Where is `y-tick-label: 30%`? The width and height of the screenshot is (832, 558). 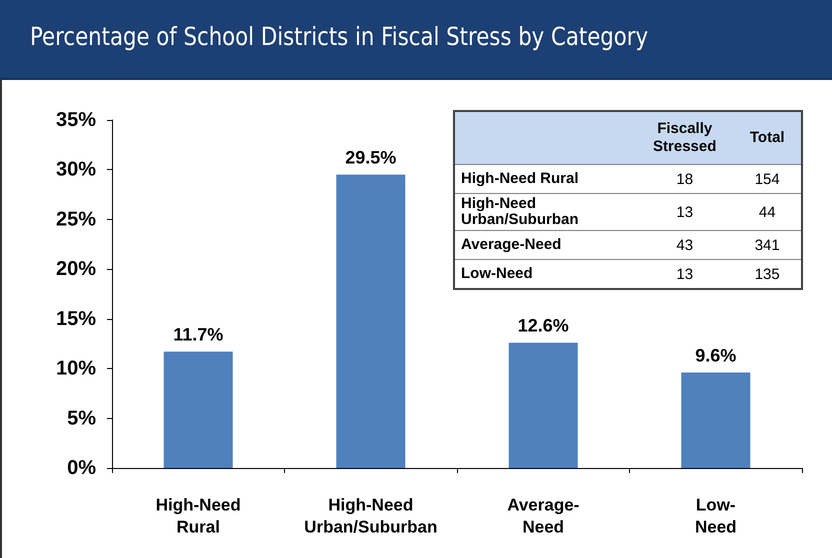 y-tick-label: 30% is located at coordinates (76, 169).